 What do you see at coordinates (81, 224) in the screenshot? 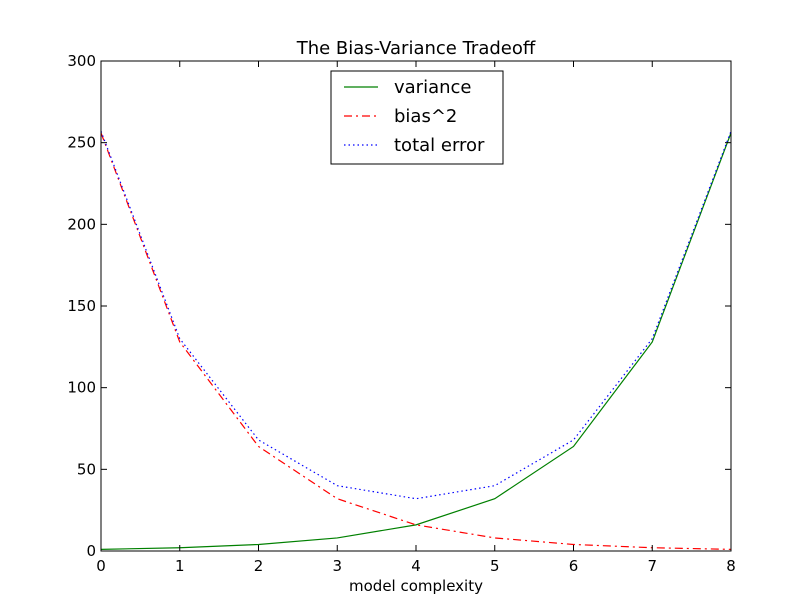
I see `y-tick-label: 200` at bounding box center [81, 224].